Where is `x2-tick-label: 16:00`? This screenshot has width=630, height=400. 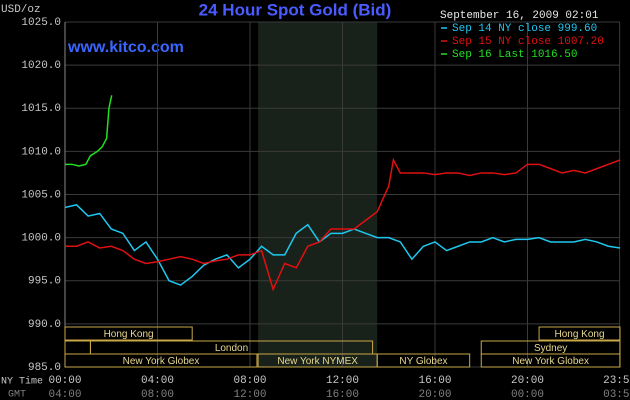
x2-tick-label: 16:00 is located at coordinates (342, 394).